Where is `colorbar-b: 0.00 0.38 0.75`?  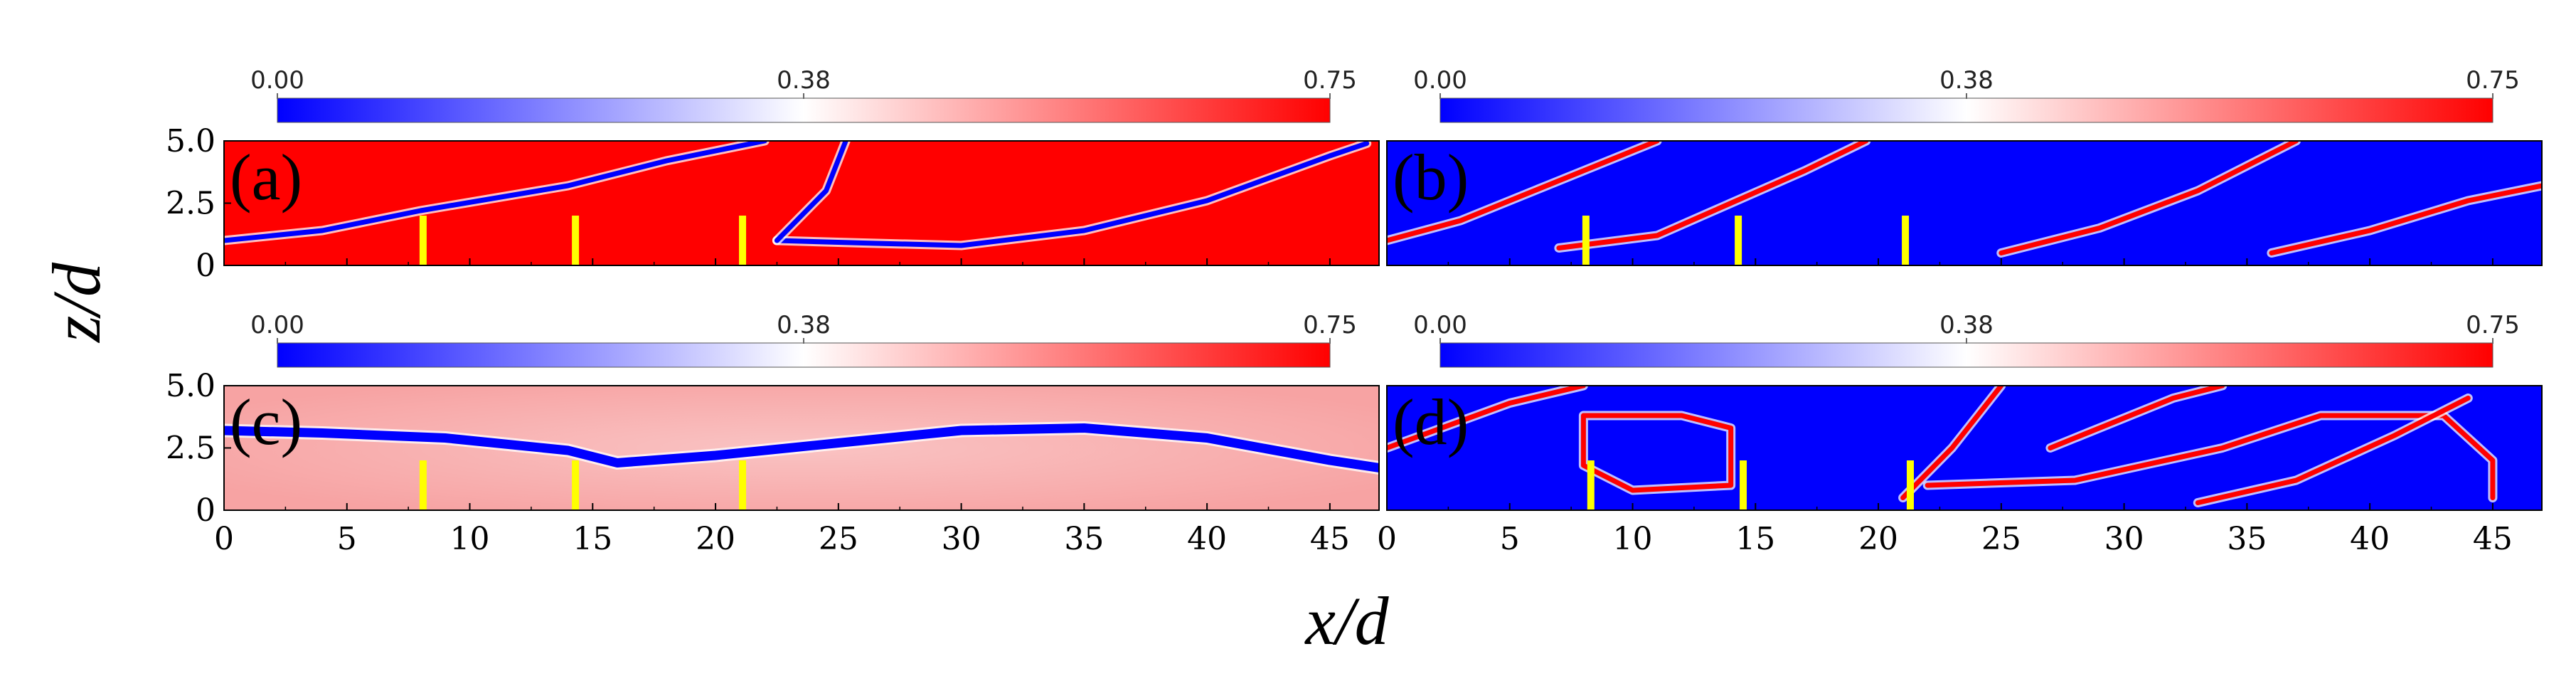 colorbar-b: 0.00 0.38 0.75 is located at coordinates (1966, 94).